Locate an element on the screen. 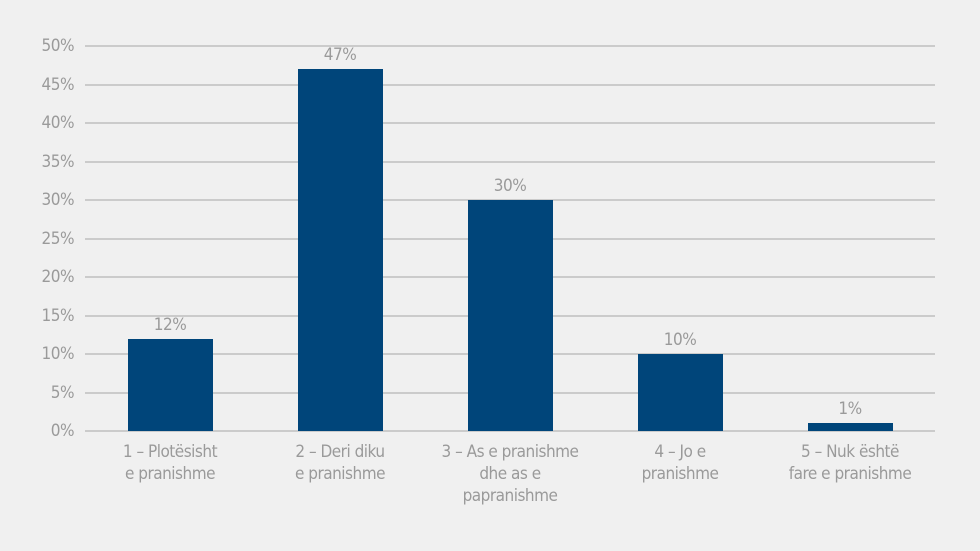 Image resolution: width=980 pixels, height=551 pixels. x-axis-label-line: dhe as e is located at coordinates (510, 474).